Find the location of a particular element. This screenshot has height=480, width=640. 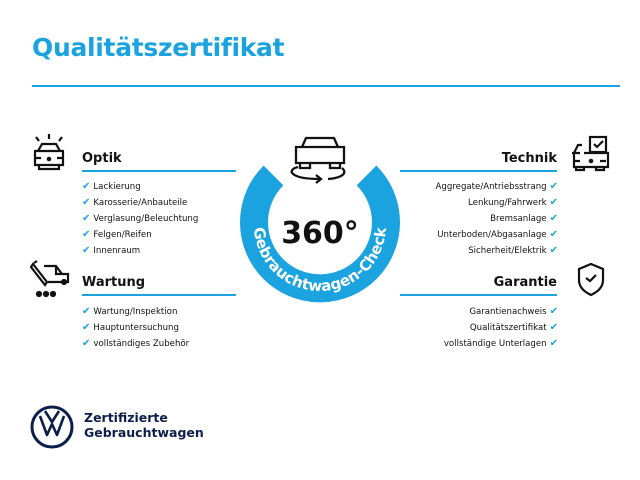

section-title-garantie: Garantie is located at coordinates (525, 282).